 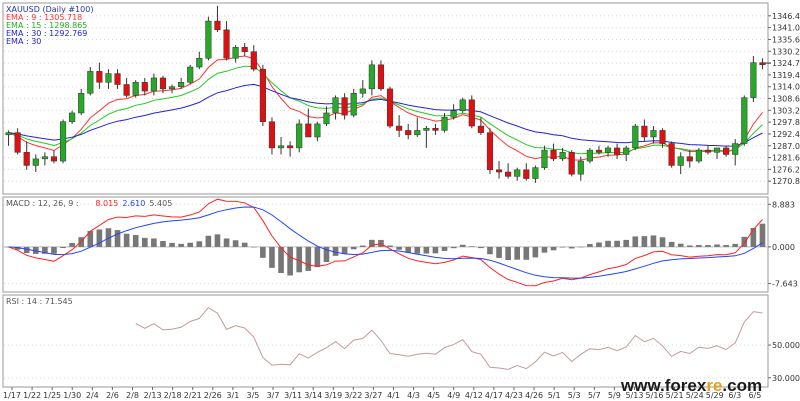 What do you see at coordinates (786, 158) in the screenshot?
I see `price-tick-label: 1281.60` at bounding box center [786, 158].